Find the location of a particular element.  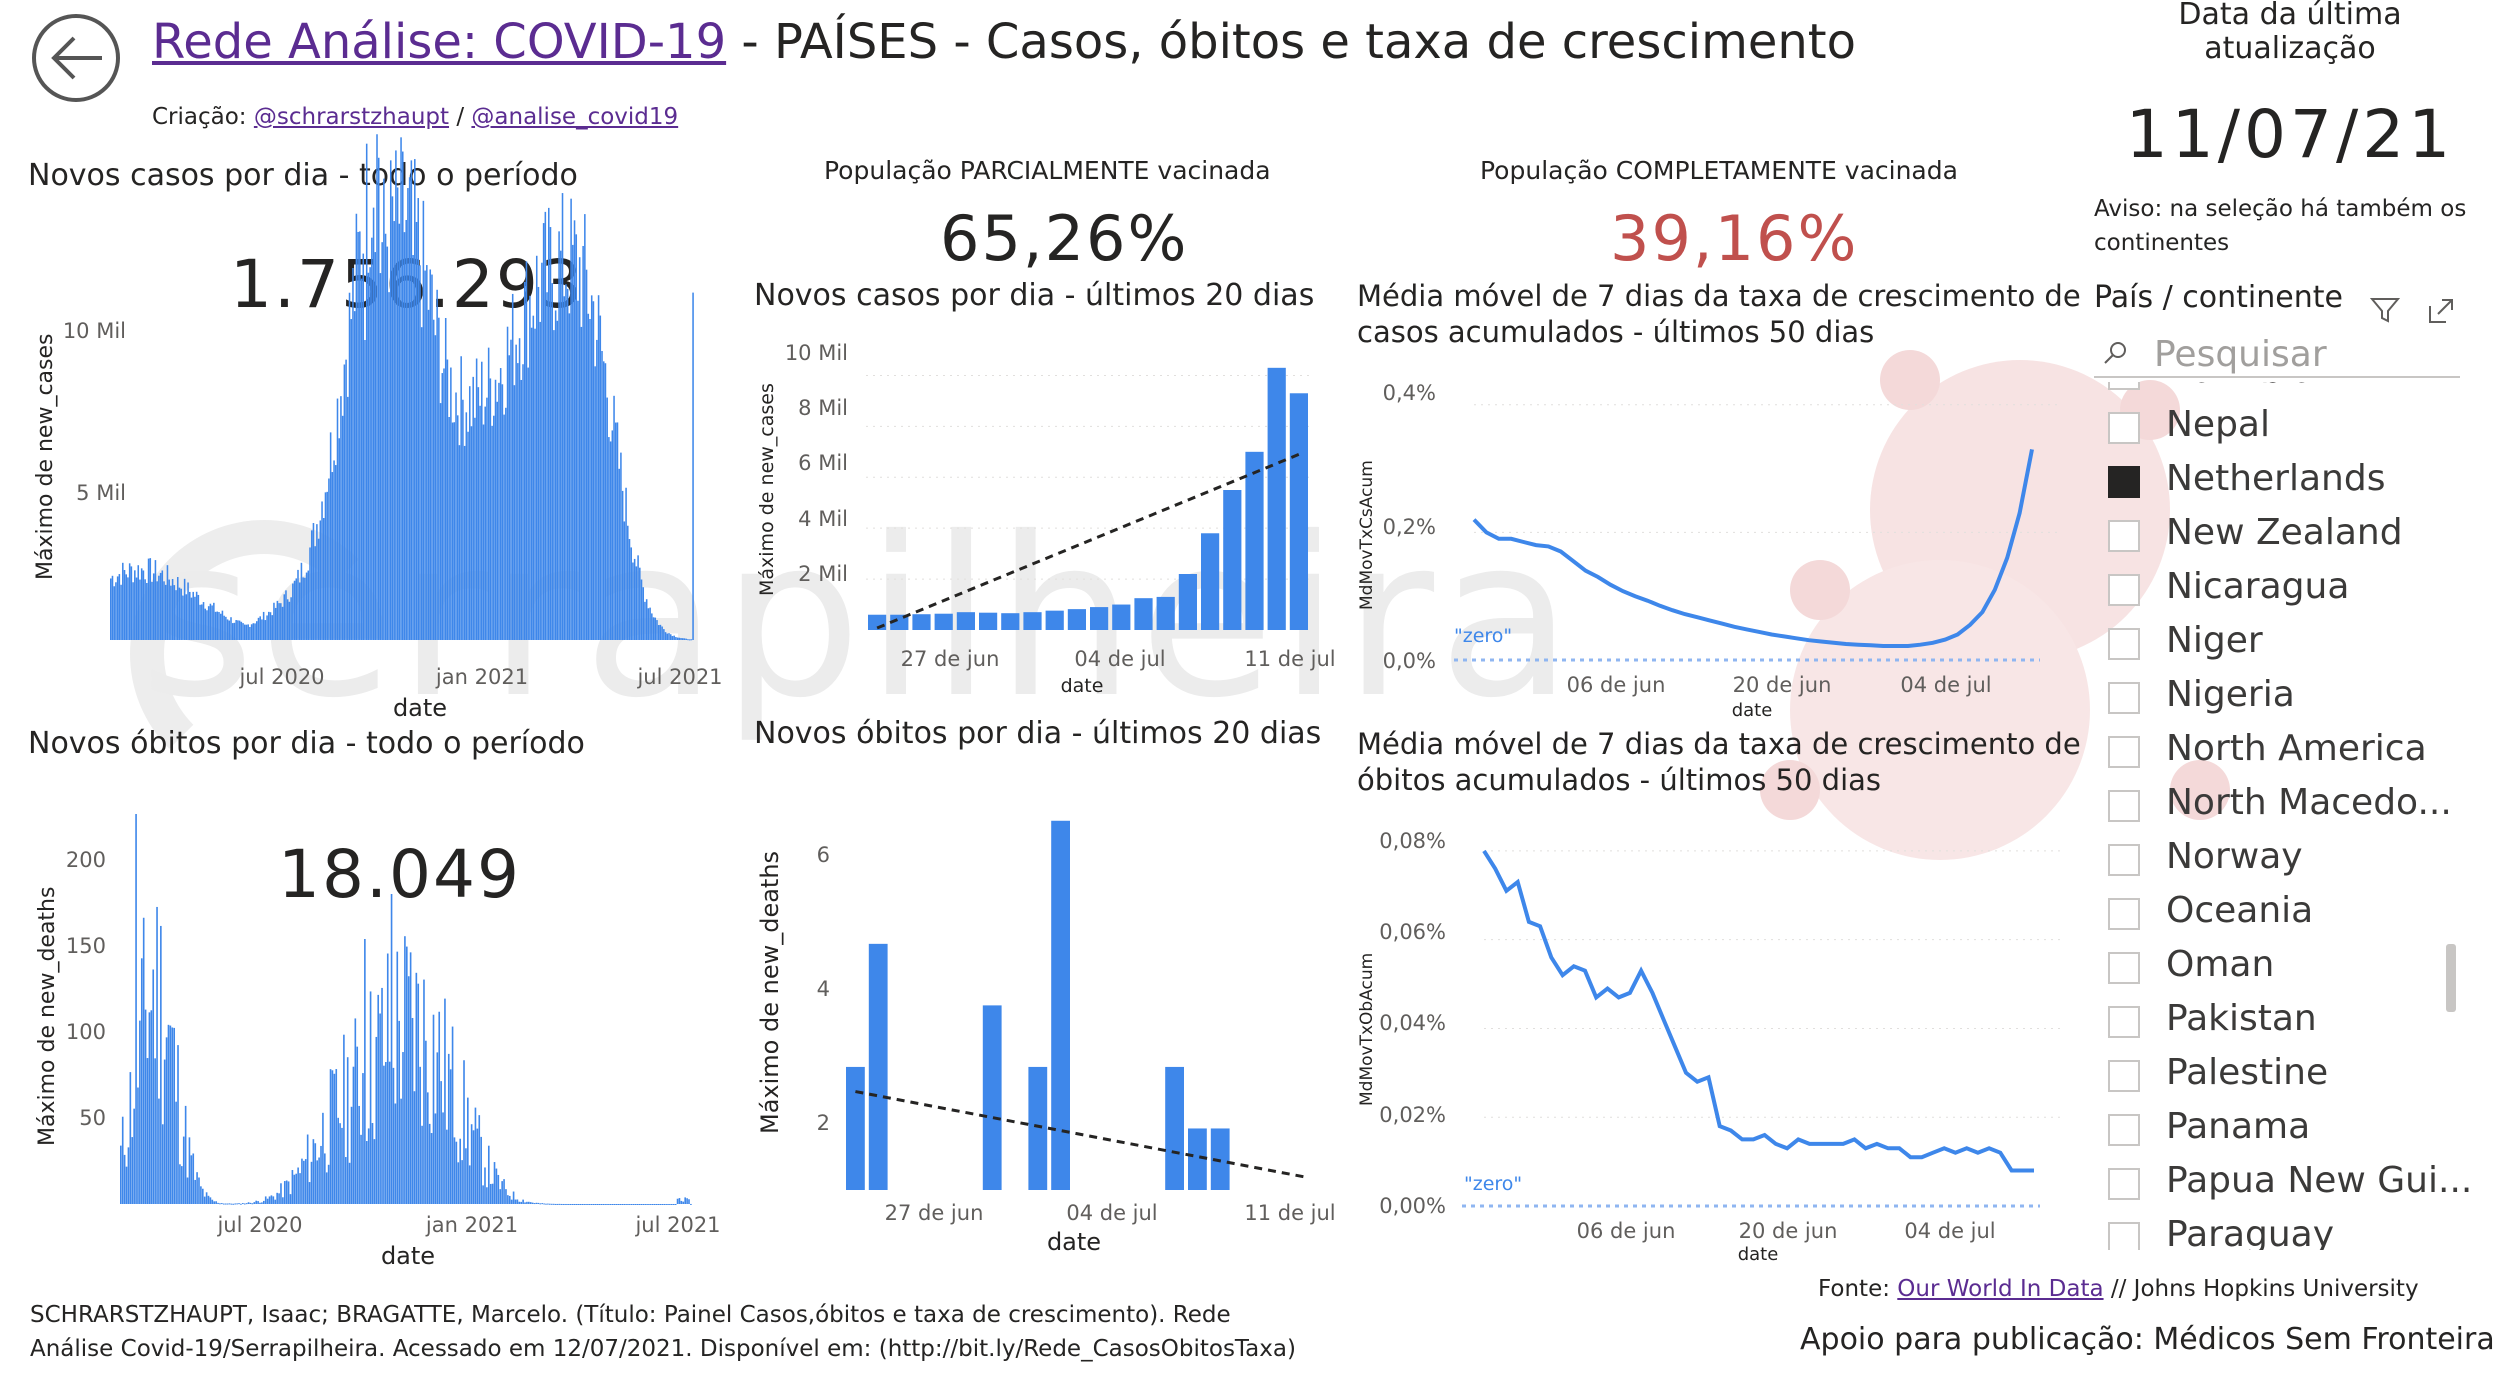

slicer-item: Panama is located at coordinates (2288, 1129).